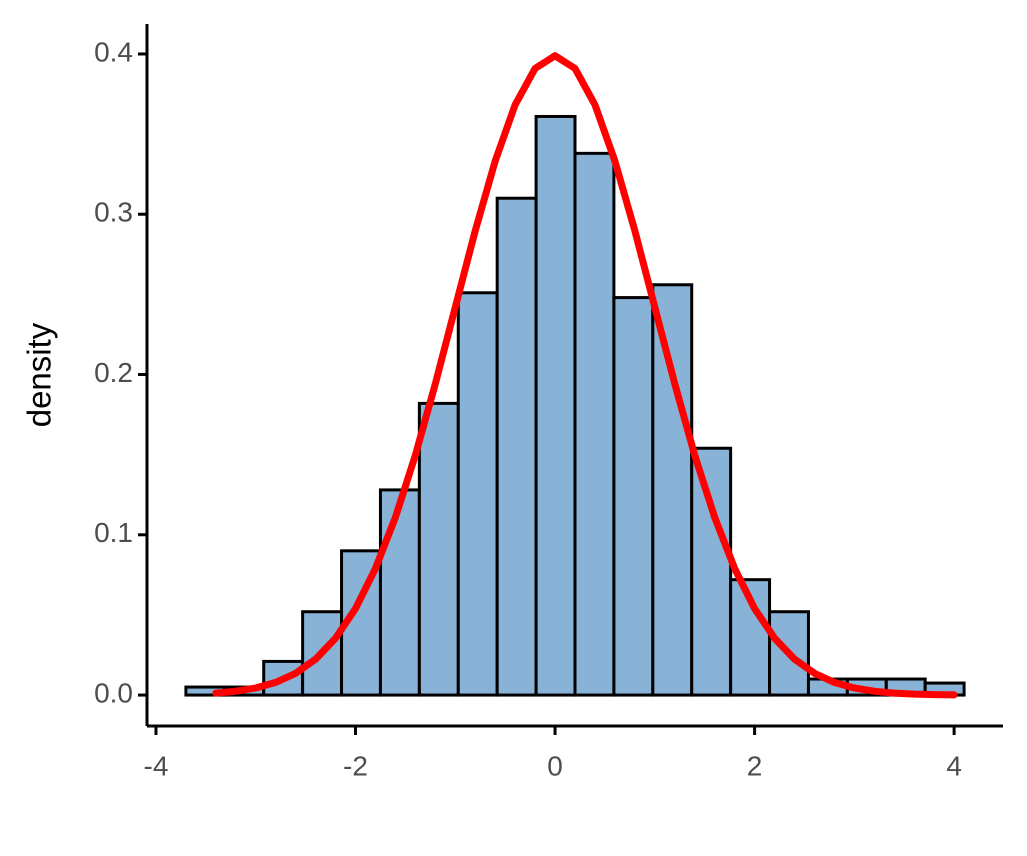 The height and width of the screenshot is (856, 1027). I want to click on y-axis-label: density, so click(39, 374).